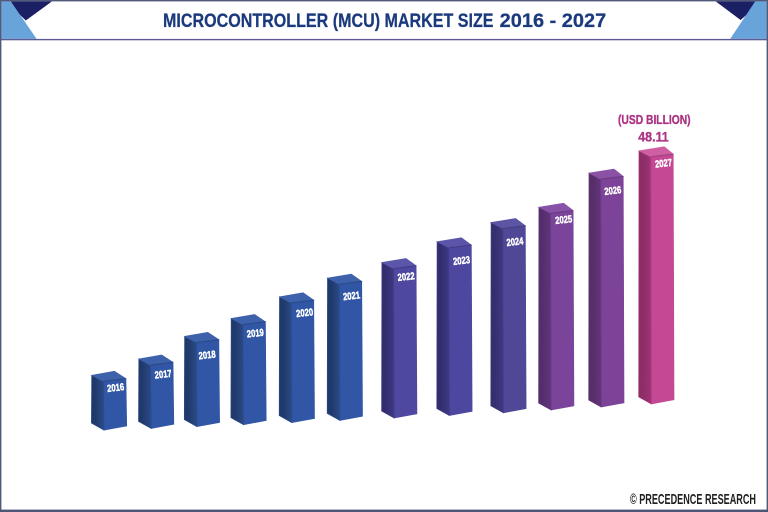  I want to click on svg-text: 2018, so click(207, 354).